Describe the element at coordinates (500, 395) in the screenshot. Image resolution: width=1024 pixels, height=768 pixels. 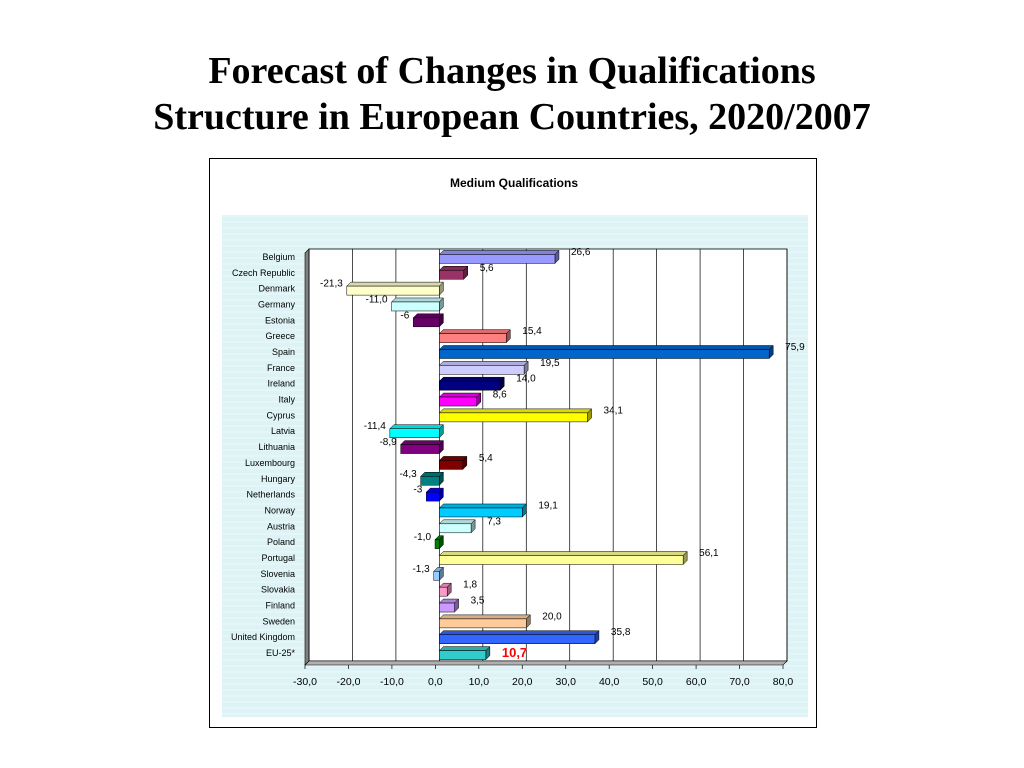
I see `data-label: 8,6` at that location.